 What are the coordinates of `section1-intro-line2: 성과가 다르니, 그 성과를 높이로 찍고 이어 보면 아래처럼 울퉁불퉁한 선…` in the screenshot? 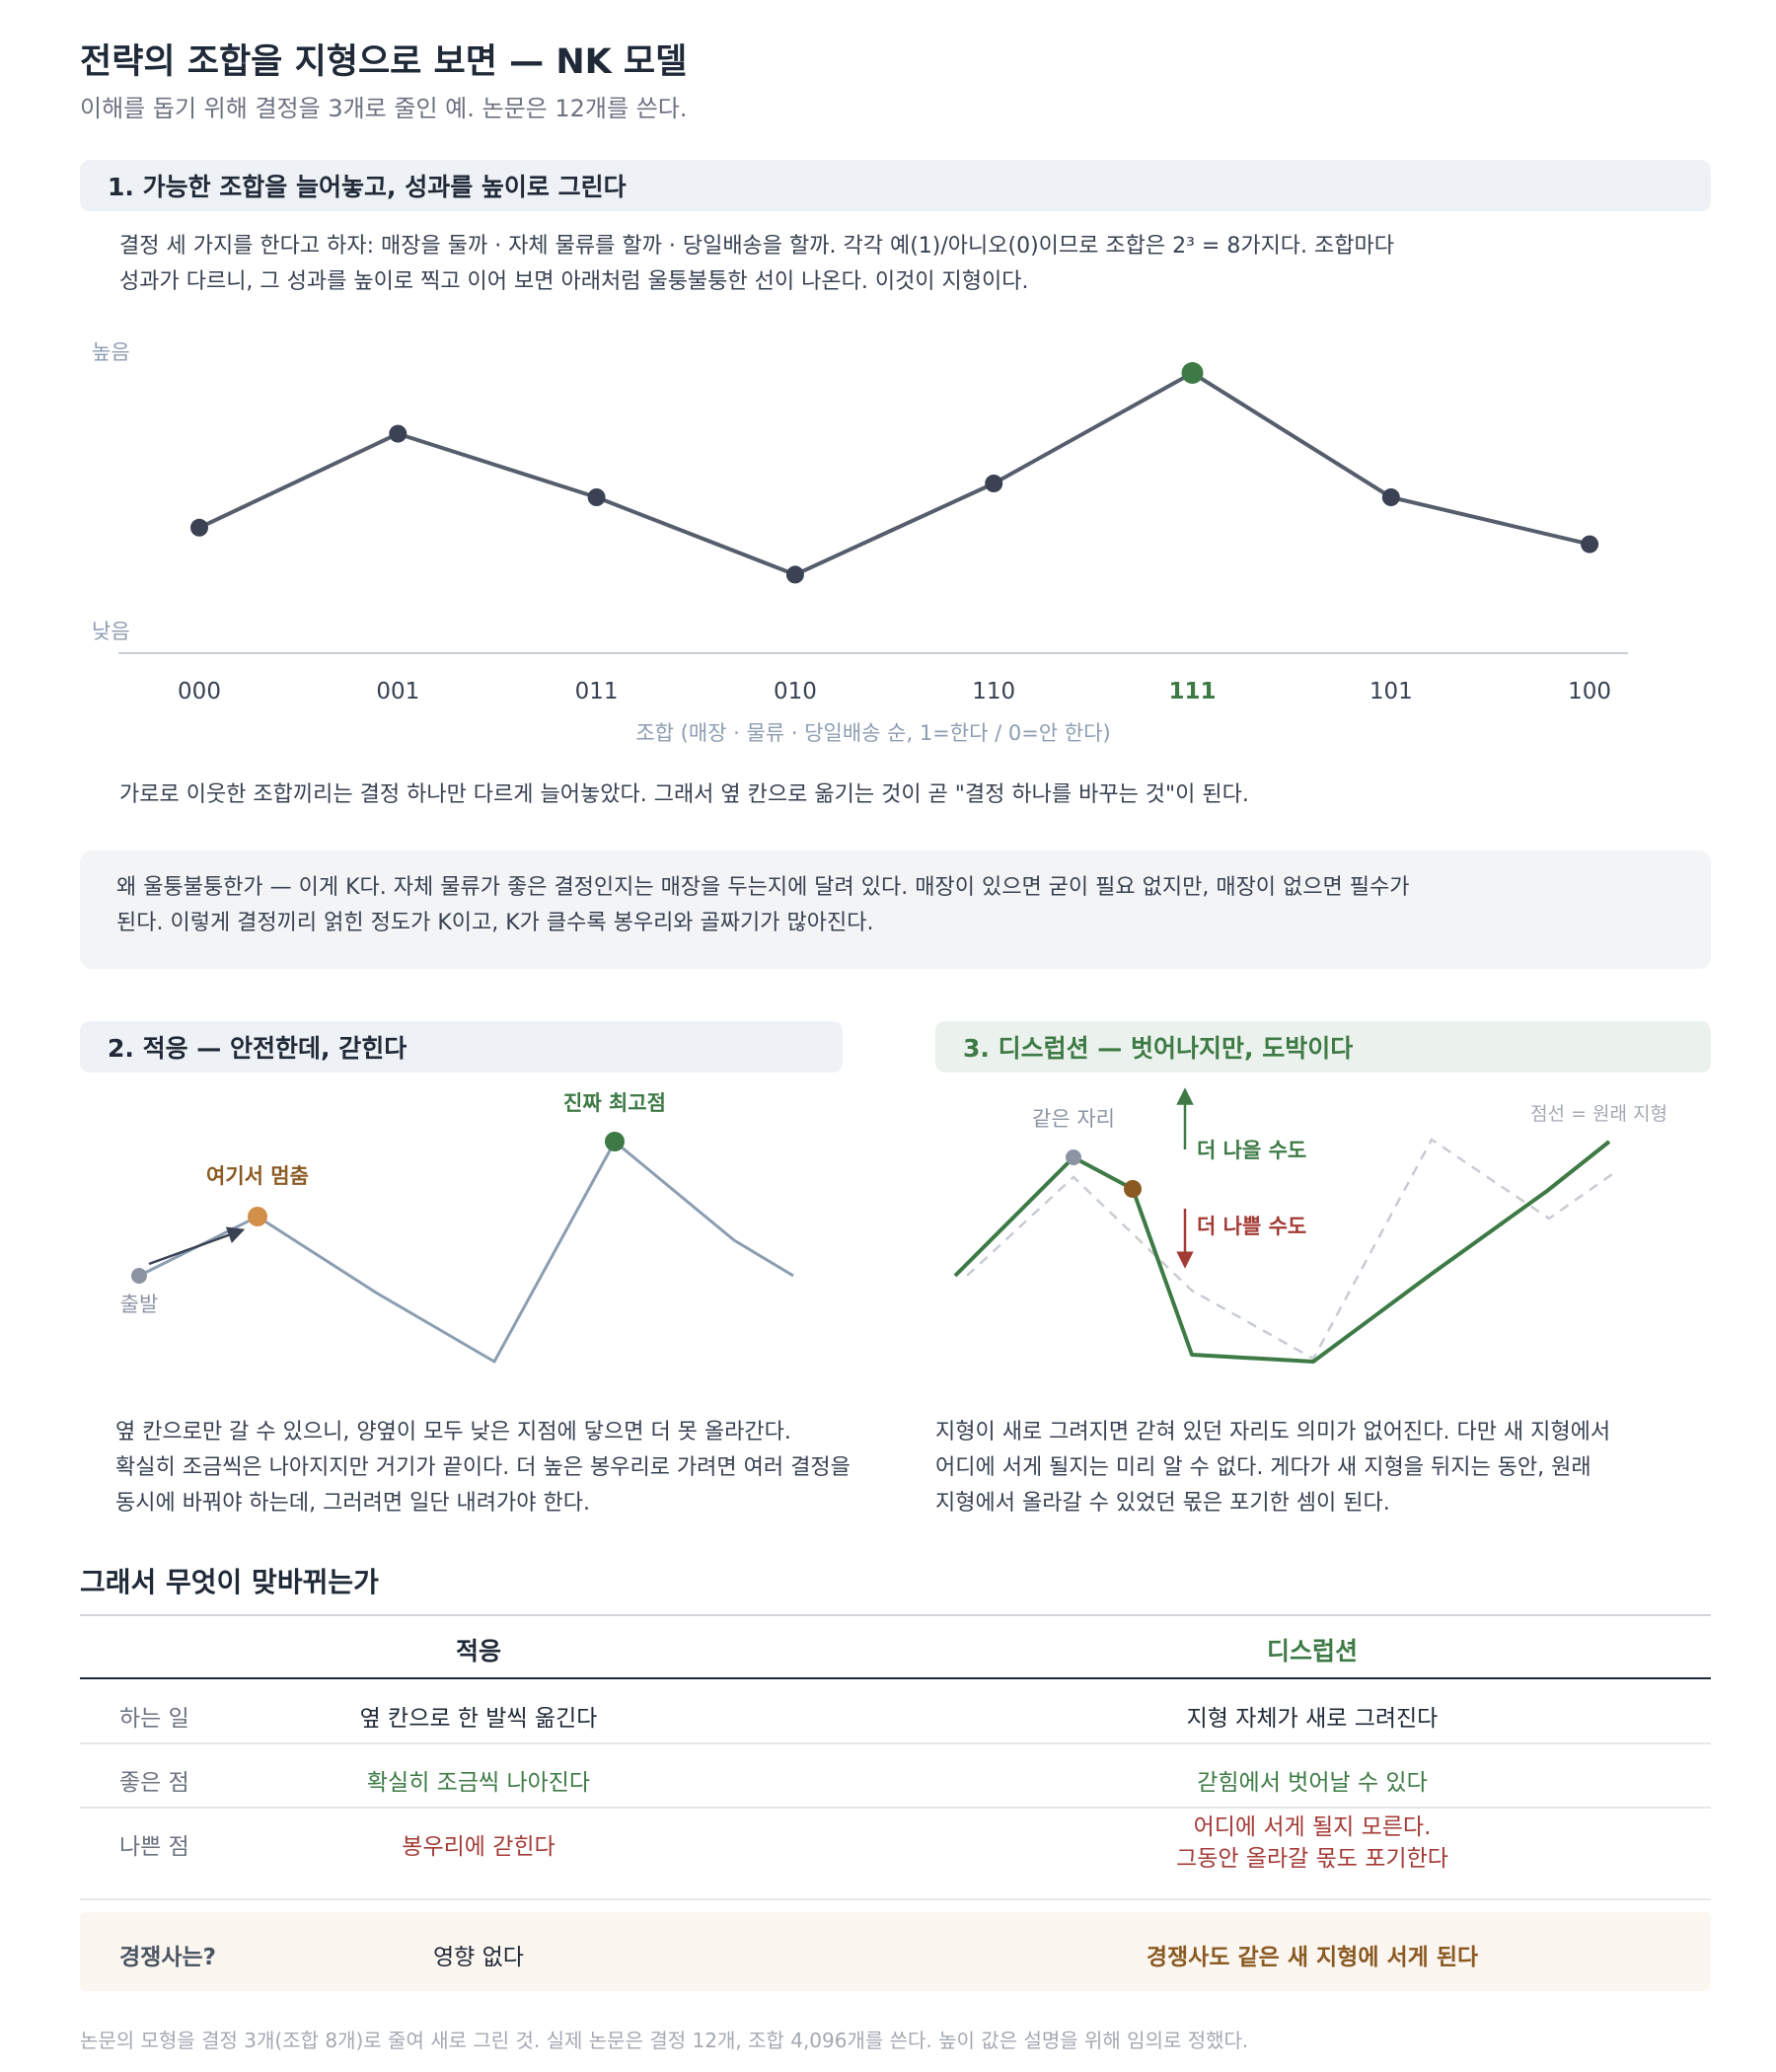 It's located at (574, 281).